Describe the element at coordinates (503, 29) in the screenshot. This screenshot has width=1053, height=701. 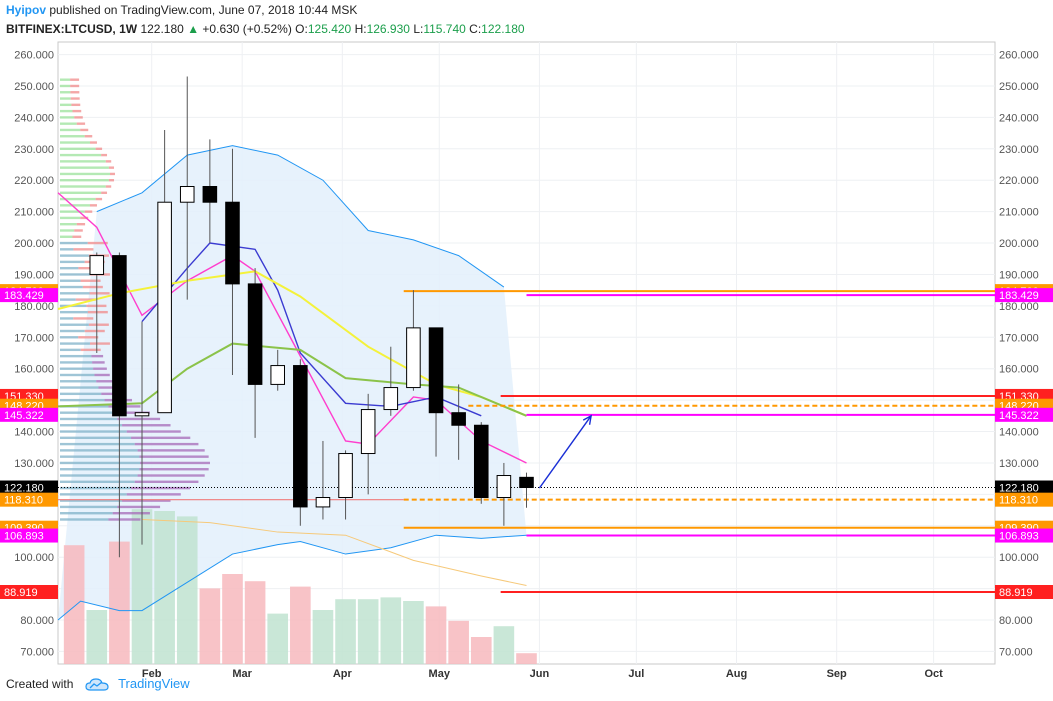
I see `close-value: 122.180` at that location.